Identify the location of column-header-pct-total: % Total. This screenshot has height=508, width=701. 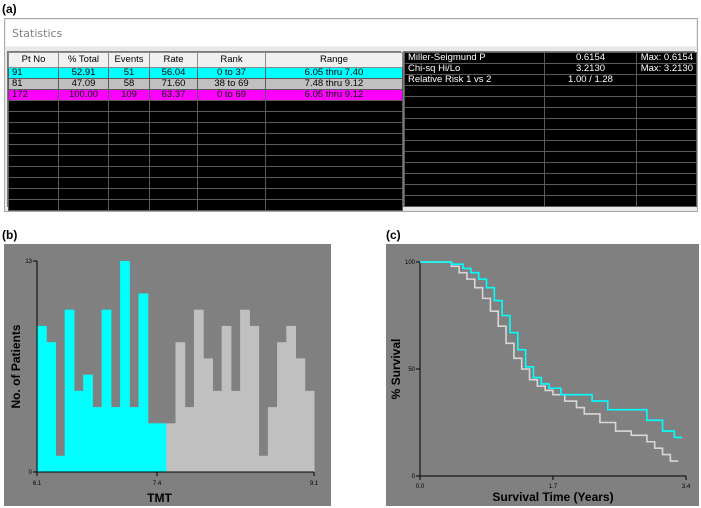
(83, 60).